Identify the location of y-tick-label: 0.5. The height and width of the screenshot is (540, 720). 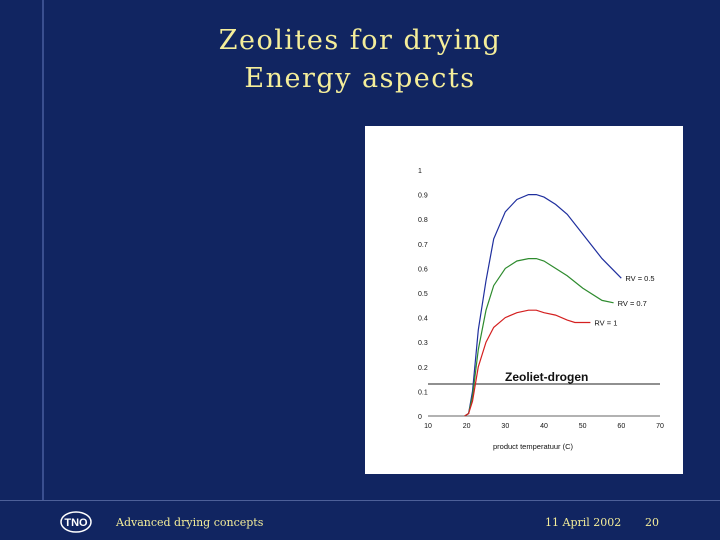
(423, 294).